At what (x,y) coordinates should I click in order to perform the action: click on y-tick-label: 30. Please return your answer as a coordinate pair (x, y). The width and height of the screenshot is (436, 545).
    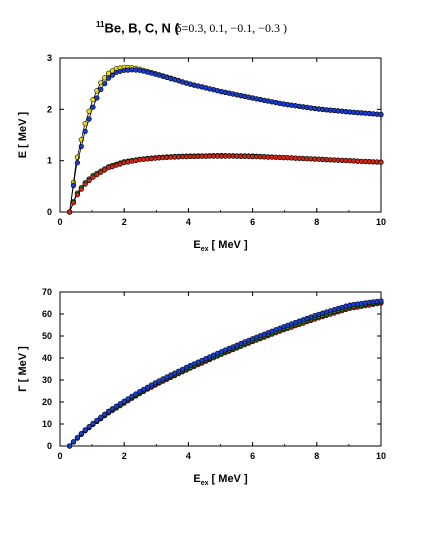
    Looking at the image, I should click on (47, 380).